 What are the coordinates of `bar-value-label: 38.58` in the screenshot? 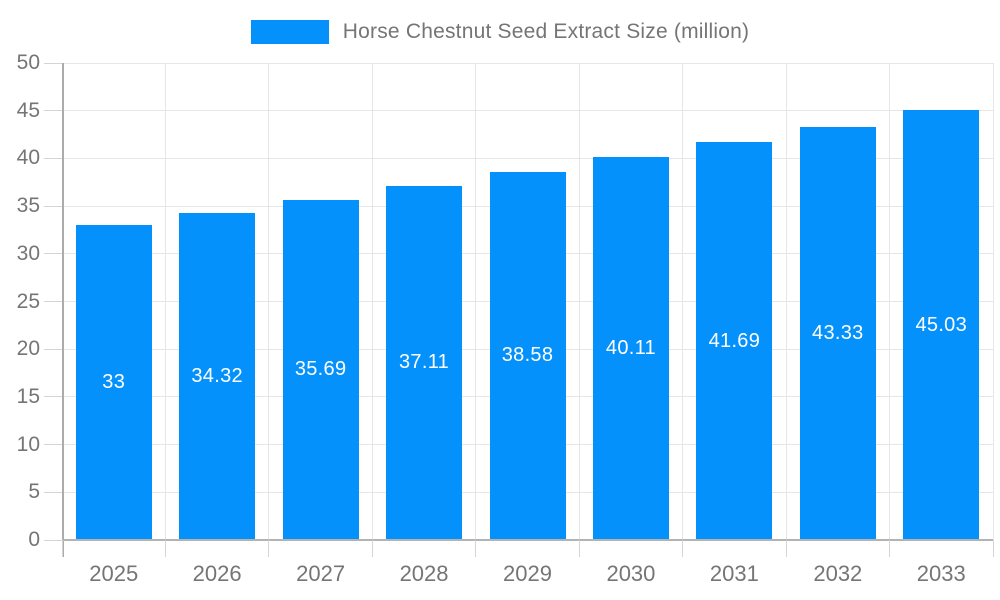 It's located at (527, 355).